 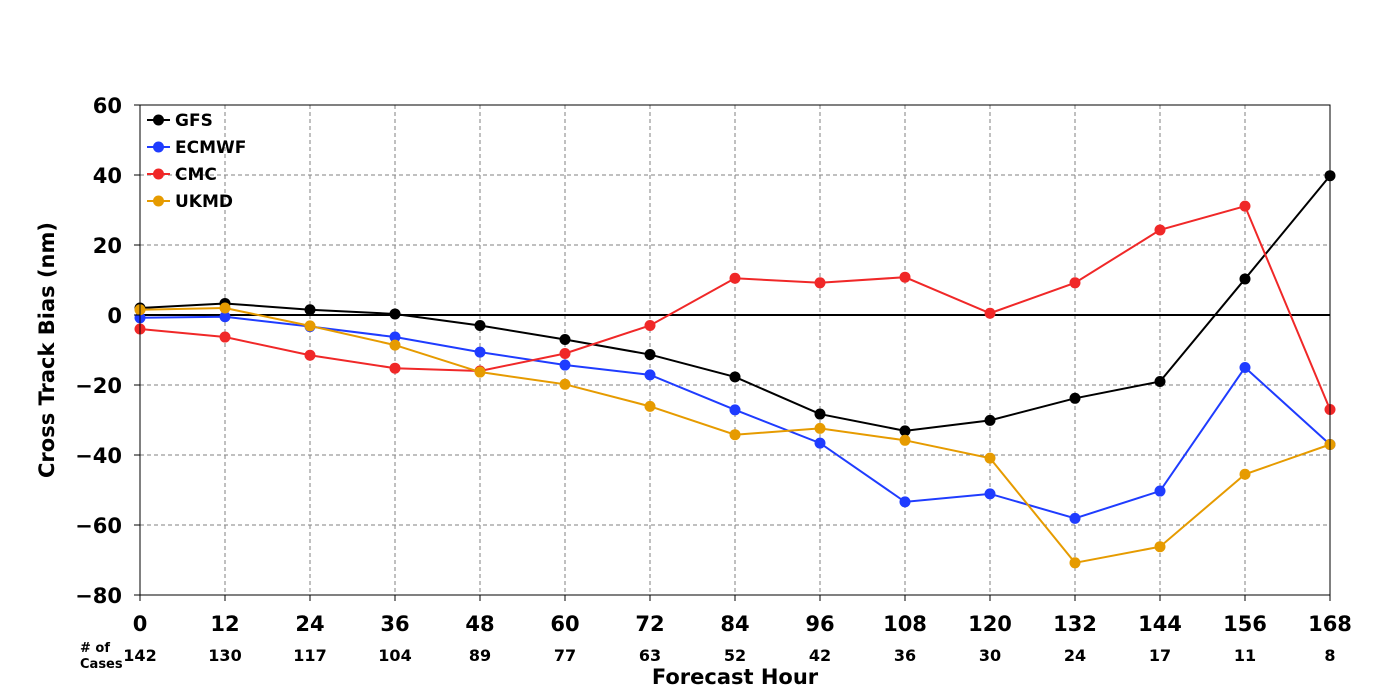 I want to click on cases-count: 17, so click(x=1160, y=655).